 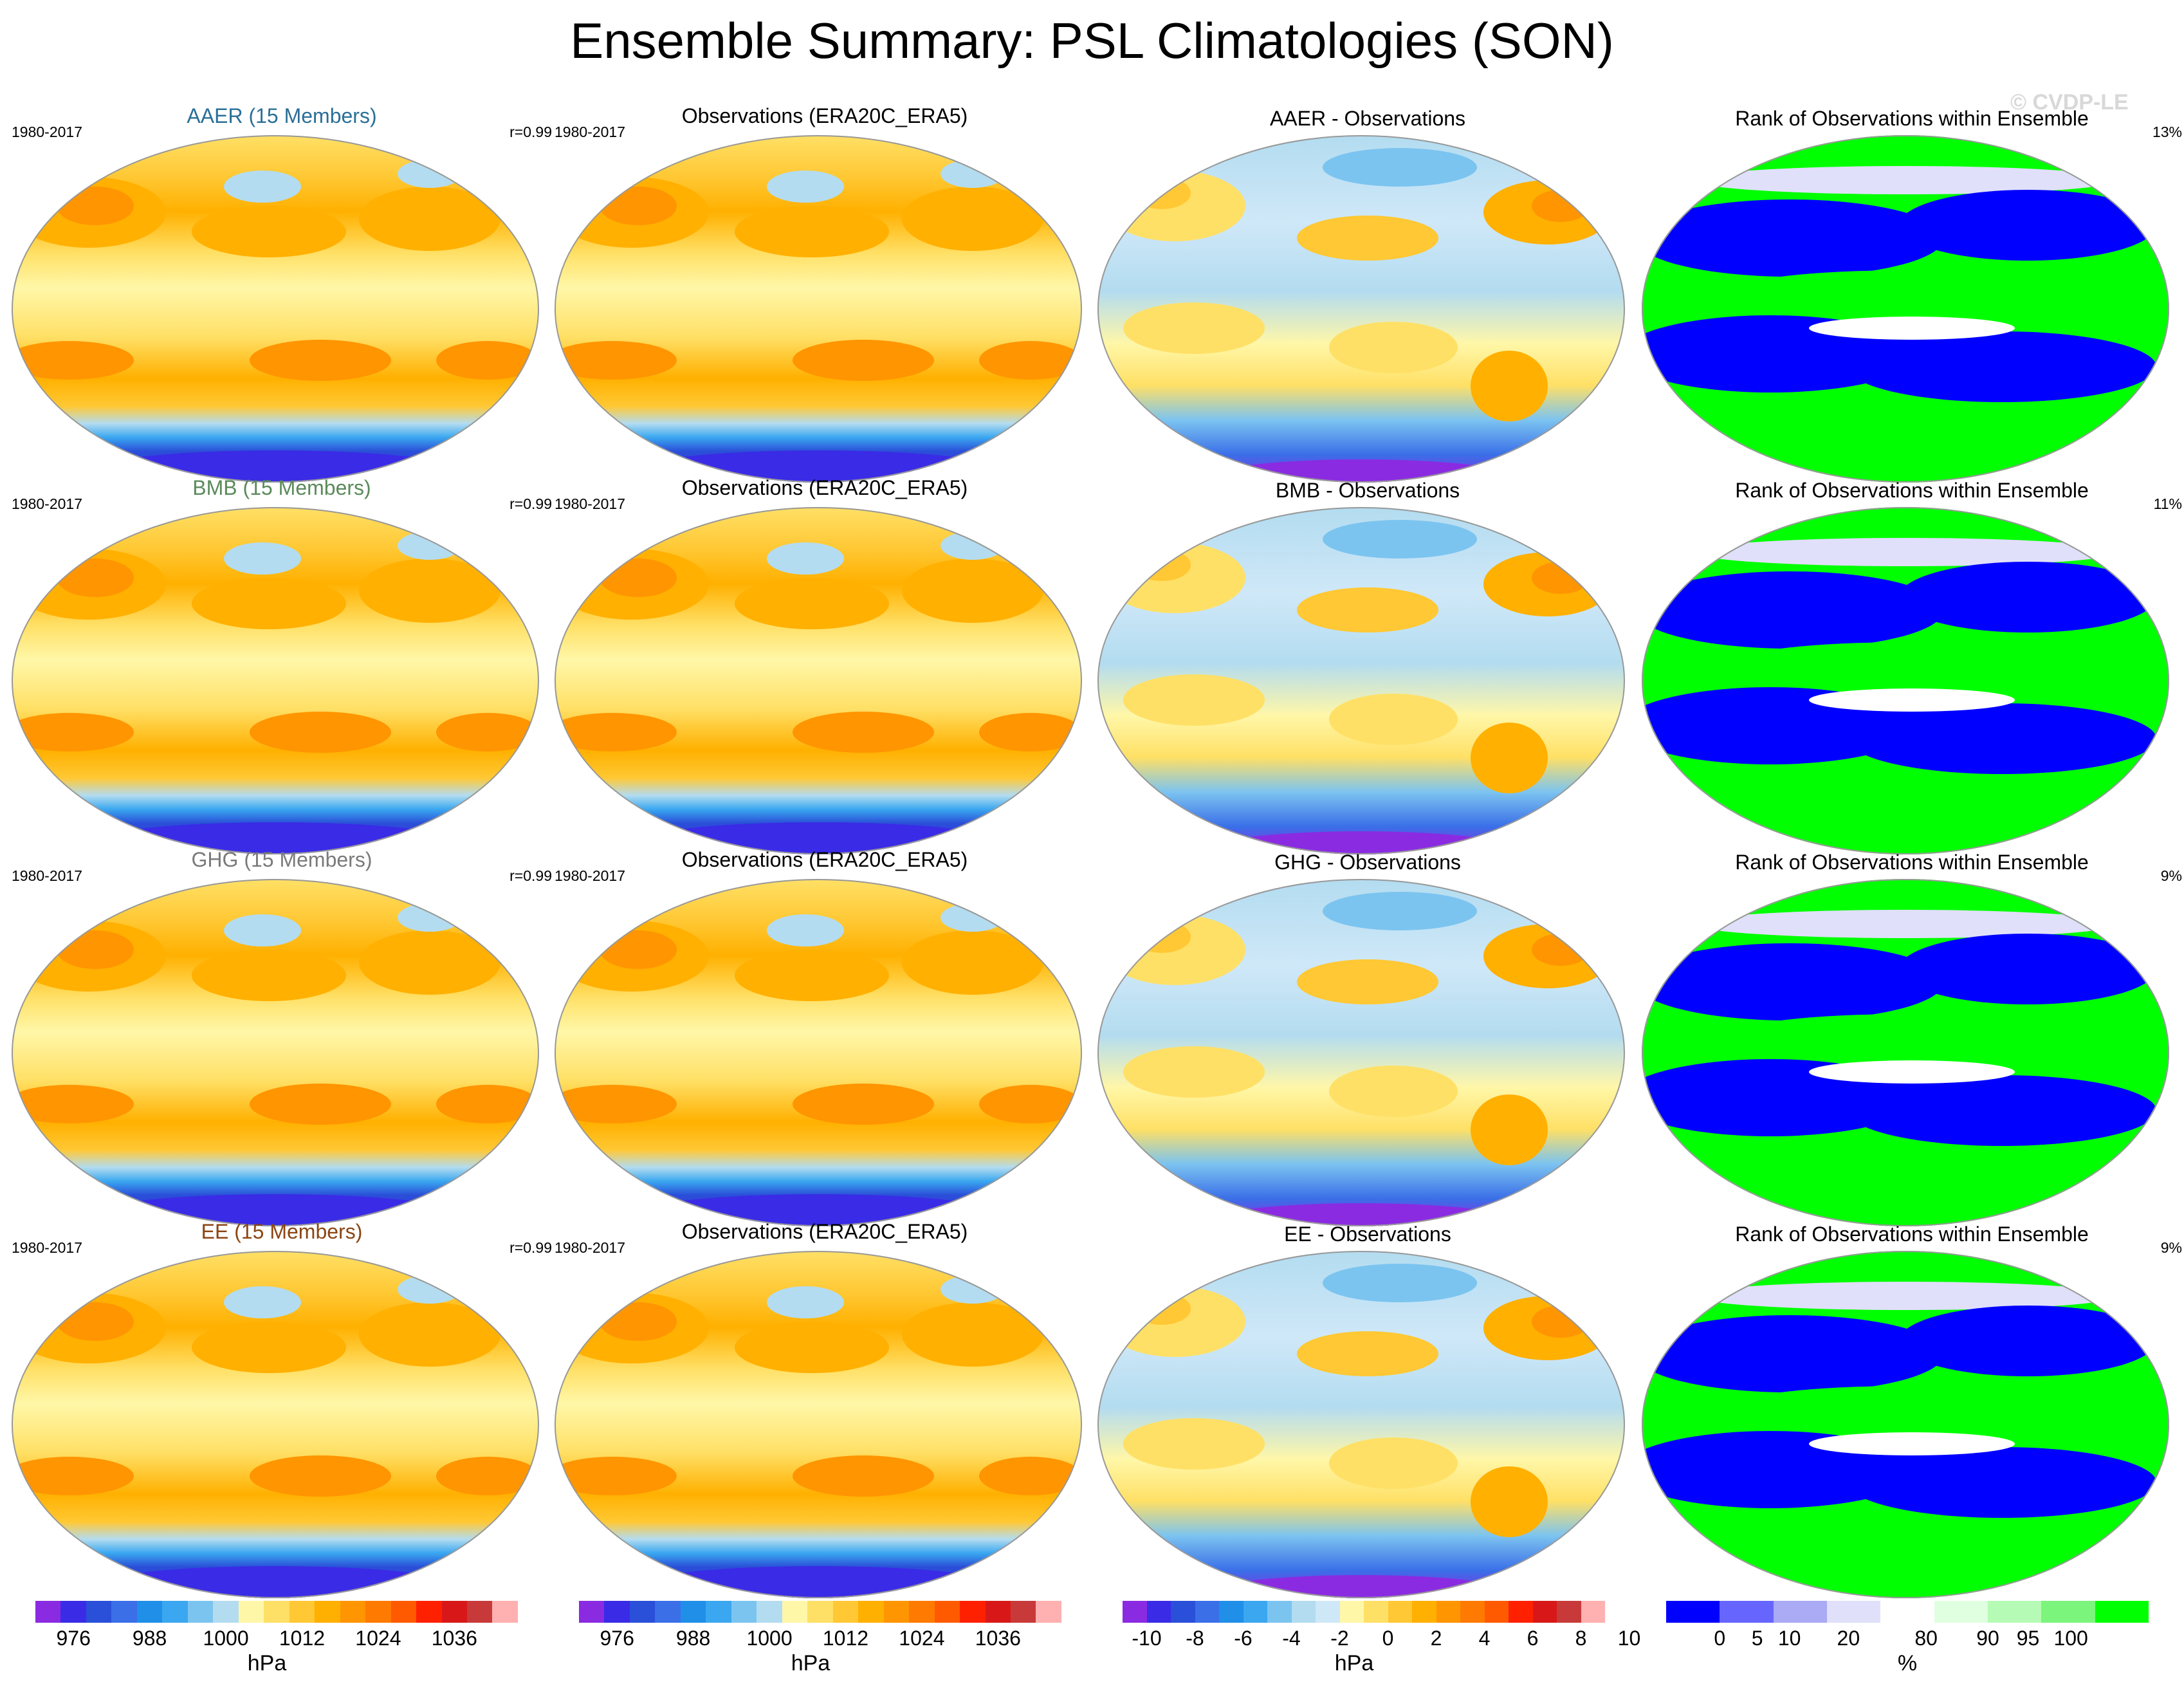 I want to click on panel-title: BMB (15 Members), so click(x=282, y=487).